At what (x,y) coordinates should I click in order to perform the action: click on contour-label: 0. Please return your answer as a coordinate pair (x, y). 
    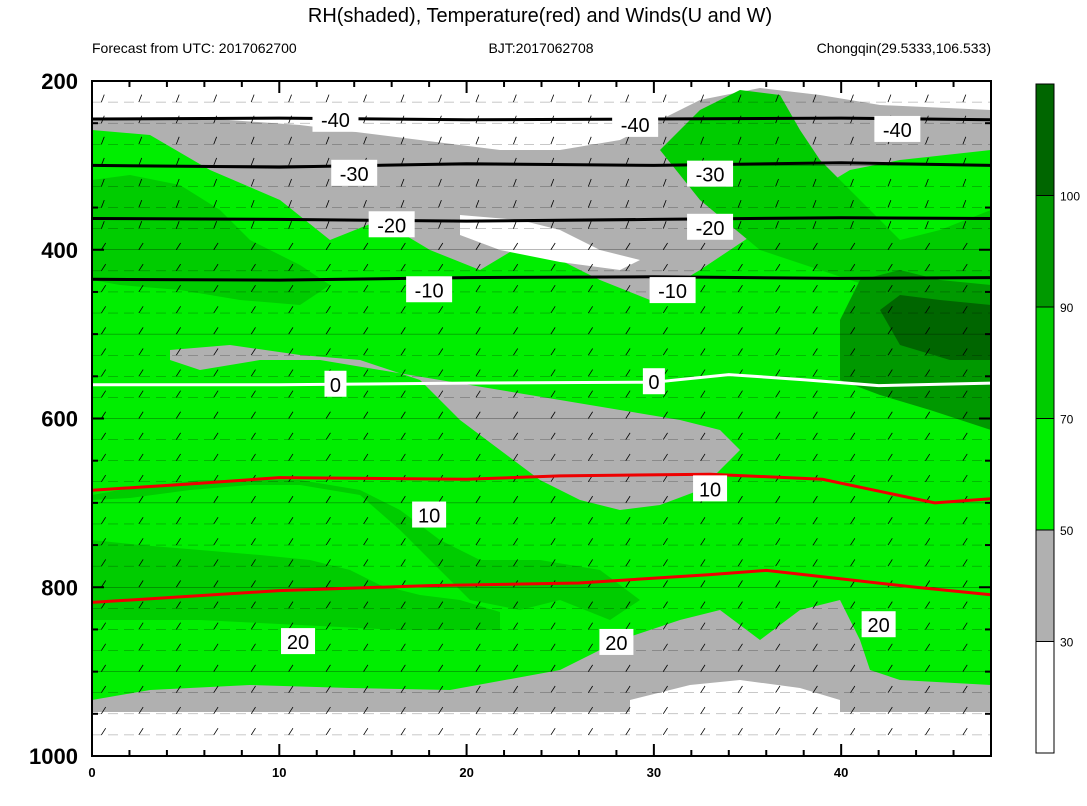
    Looking at the image, I should click on (653, 383).